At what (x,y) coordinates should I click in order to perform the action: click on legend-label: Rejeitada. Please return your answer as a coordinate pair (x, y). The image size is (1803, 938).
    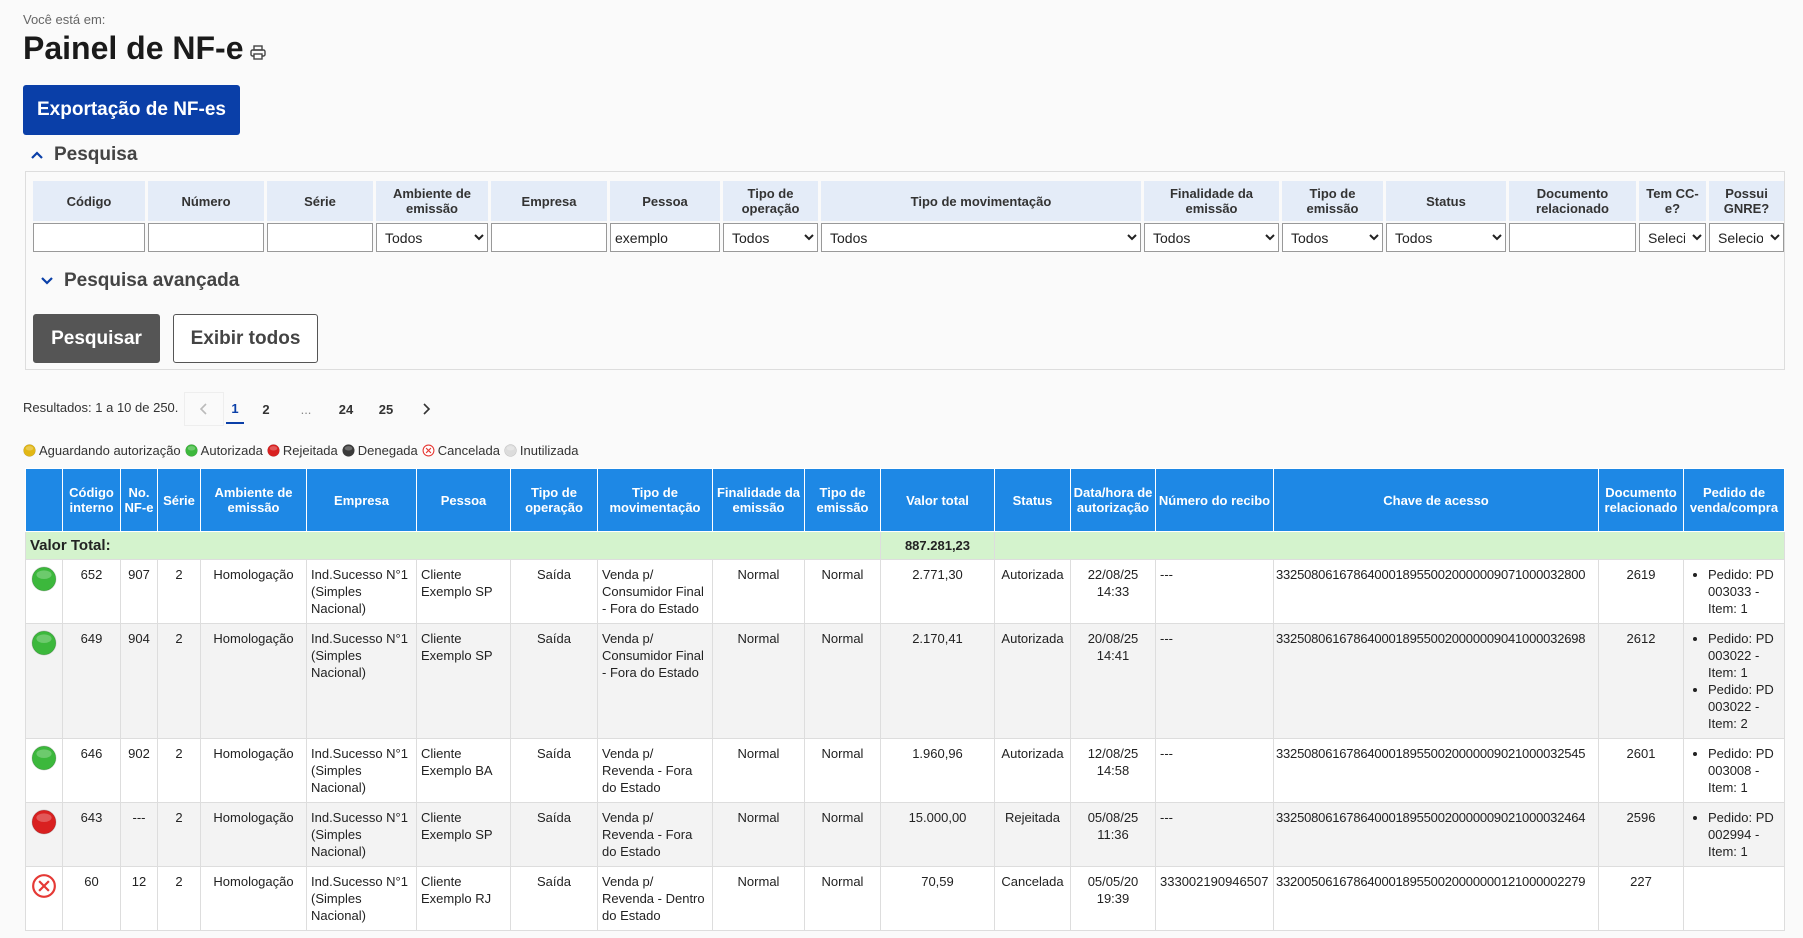
    Looking at the image, I should click on (310, 450).